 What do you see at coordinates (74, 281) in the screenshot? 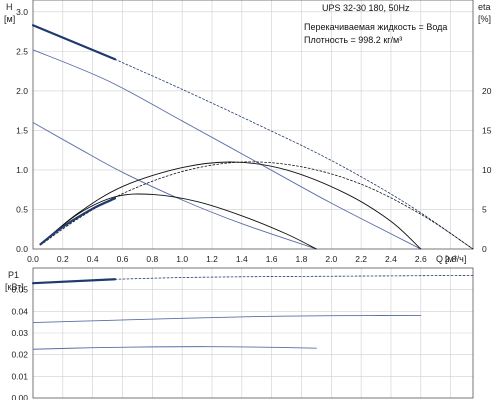
I see `p1-speed3-operating-curve` at bounding box center [74, 281].